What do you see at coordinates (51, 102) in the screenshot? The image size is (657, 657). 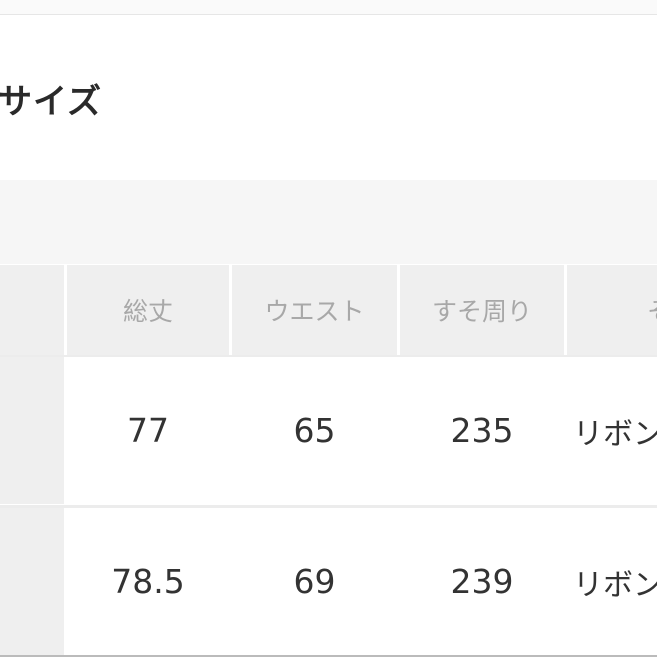 I see `page-title: サイズ` at bounding box center [51, 102].